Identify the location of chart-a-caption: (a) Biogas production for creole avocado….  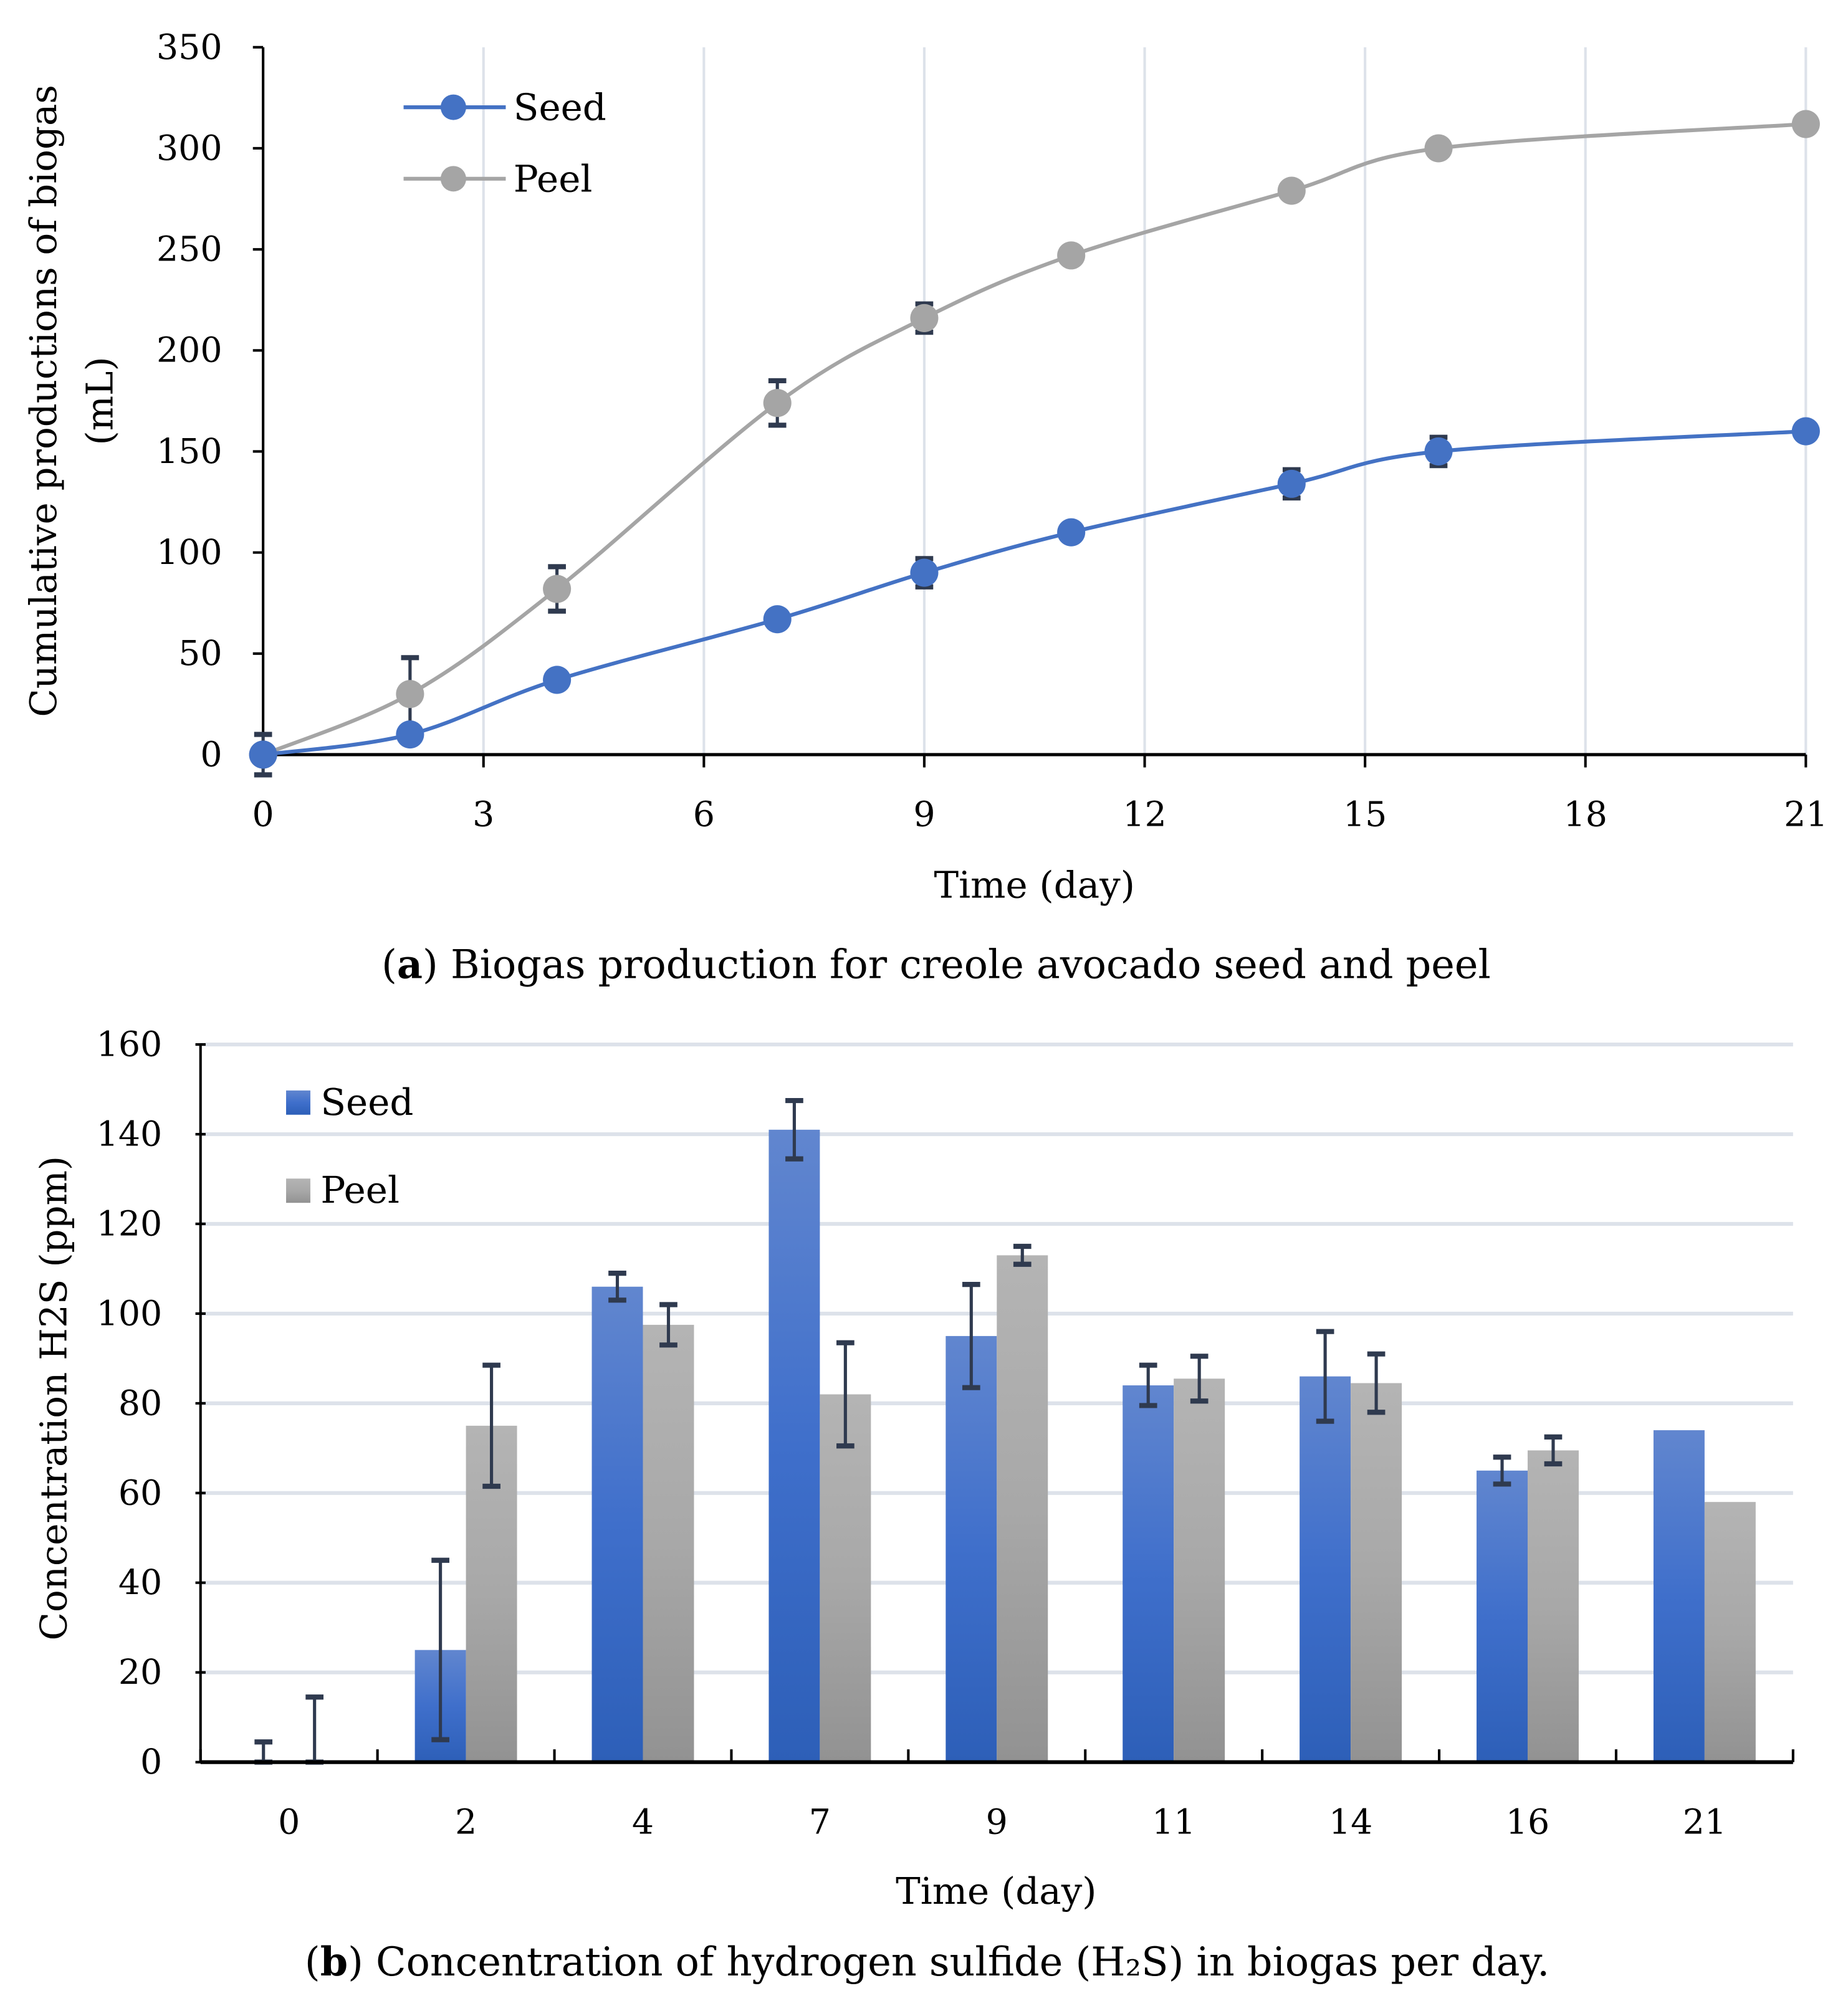
(936, 964).